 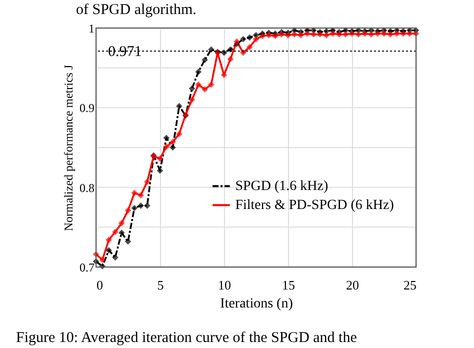 What do you see at coordinates (410, 285) in the screenshot?
I see `x-tick-label: 25` at bounding box center [410, 285].